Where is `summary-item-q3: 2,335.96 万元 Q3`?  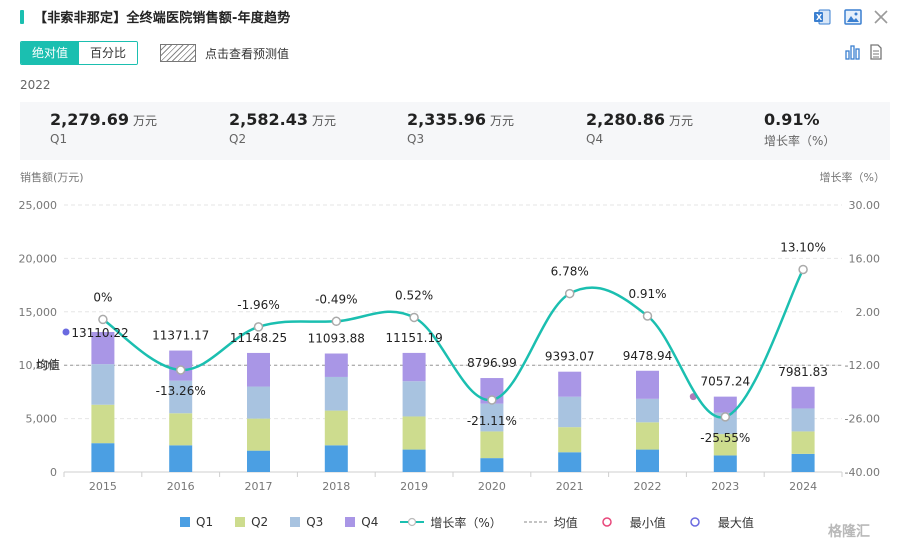 summary-item-q3: 2,335.96 万元 Q3 is located at coordinates (460, 128).